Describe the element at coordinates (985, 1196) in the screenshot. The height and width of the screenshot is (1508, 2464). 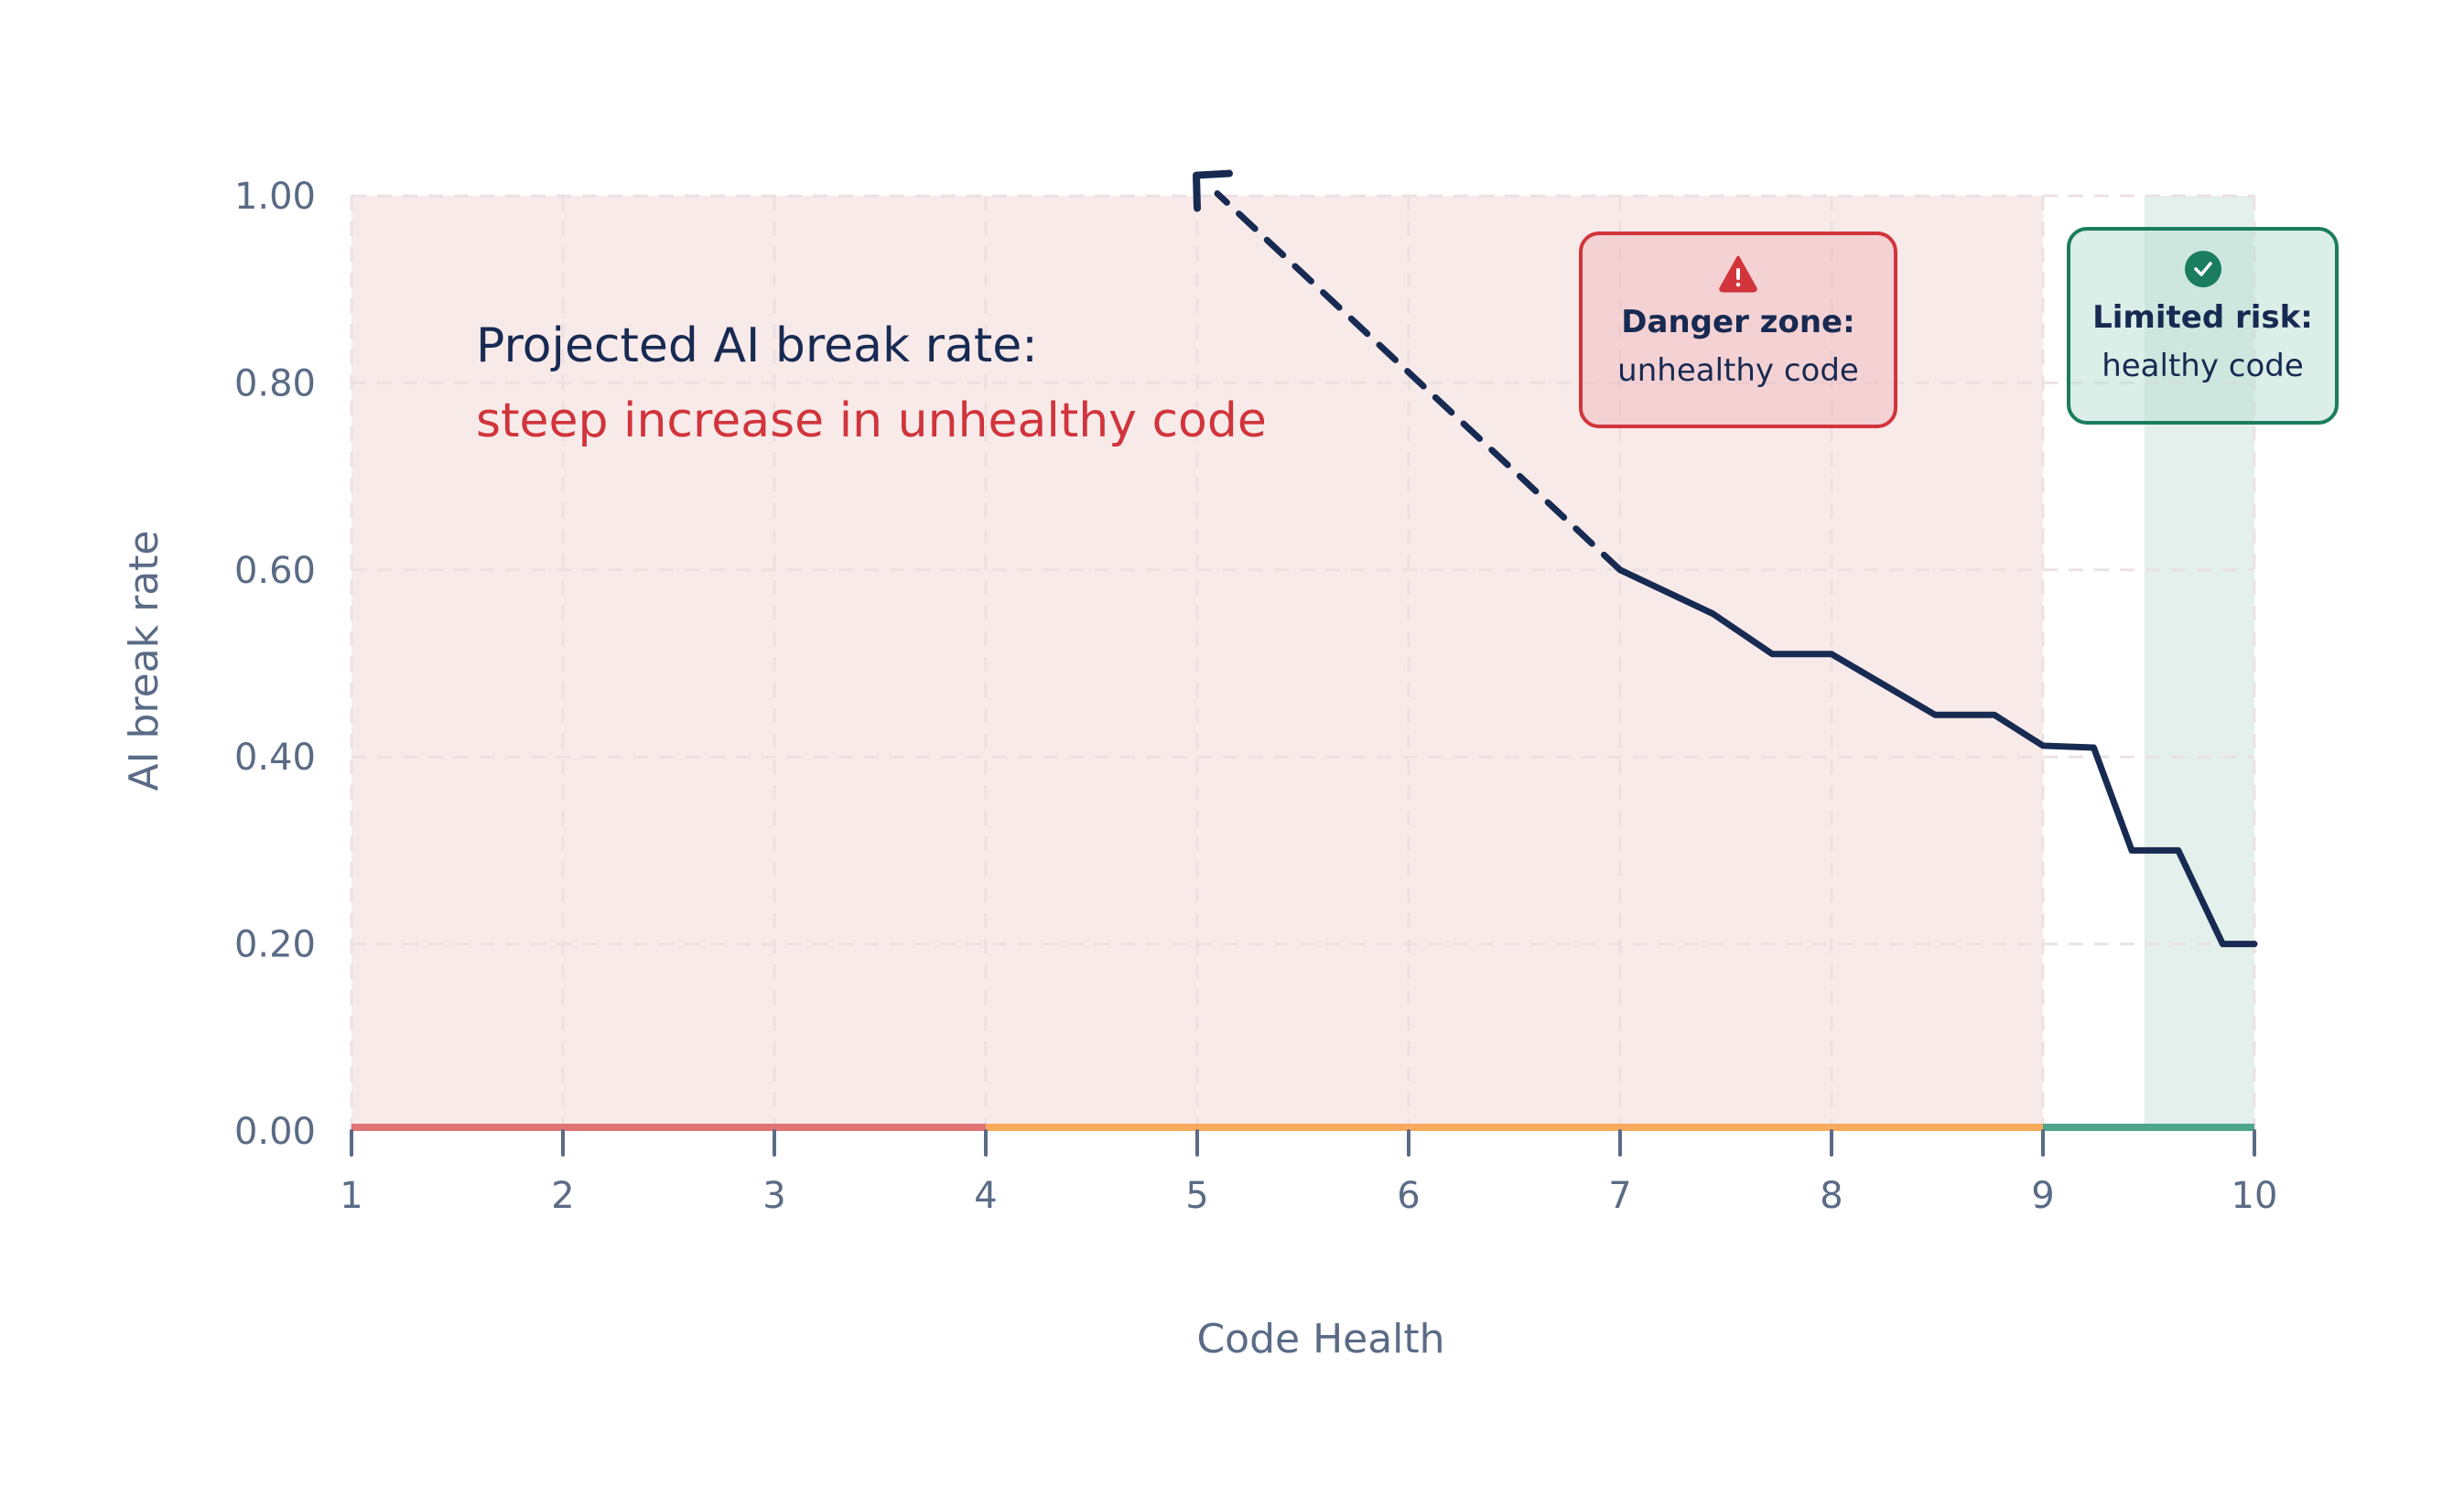
I see `x-tick-label: 4` at that location.